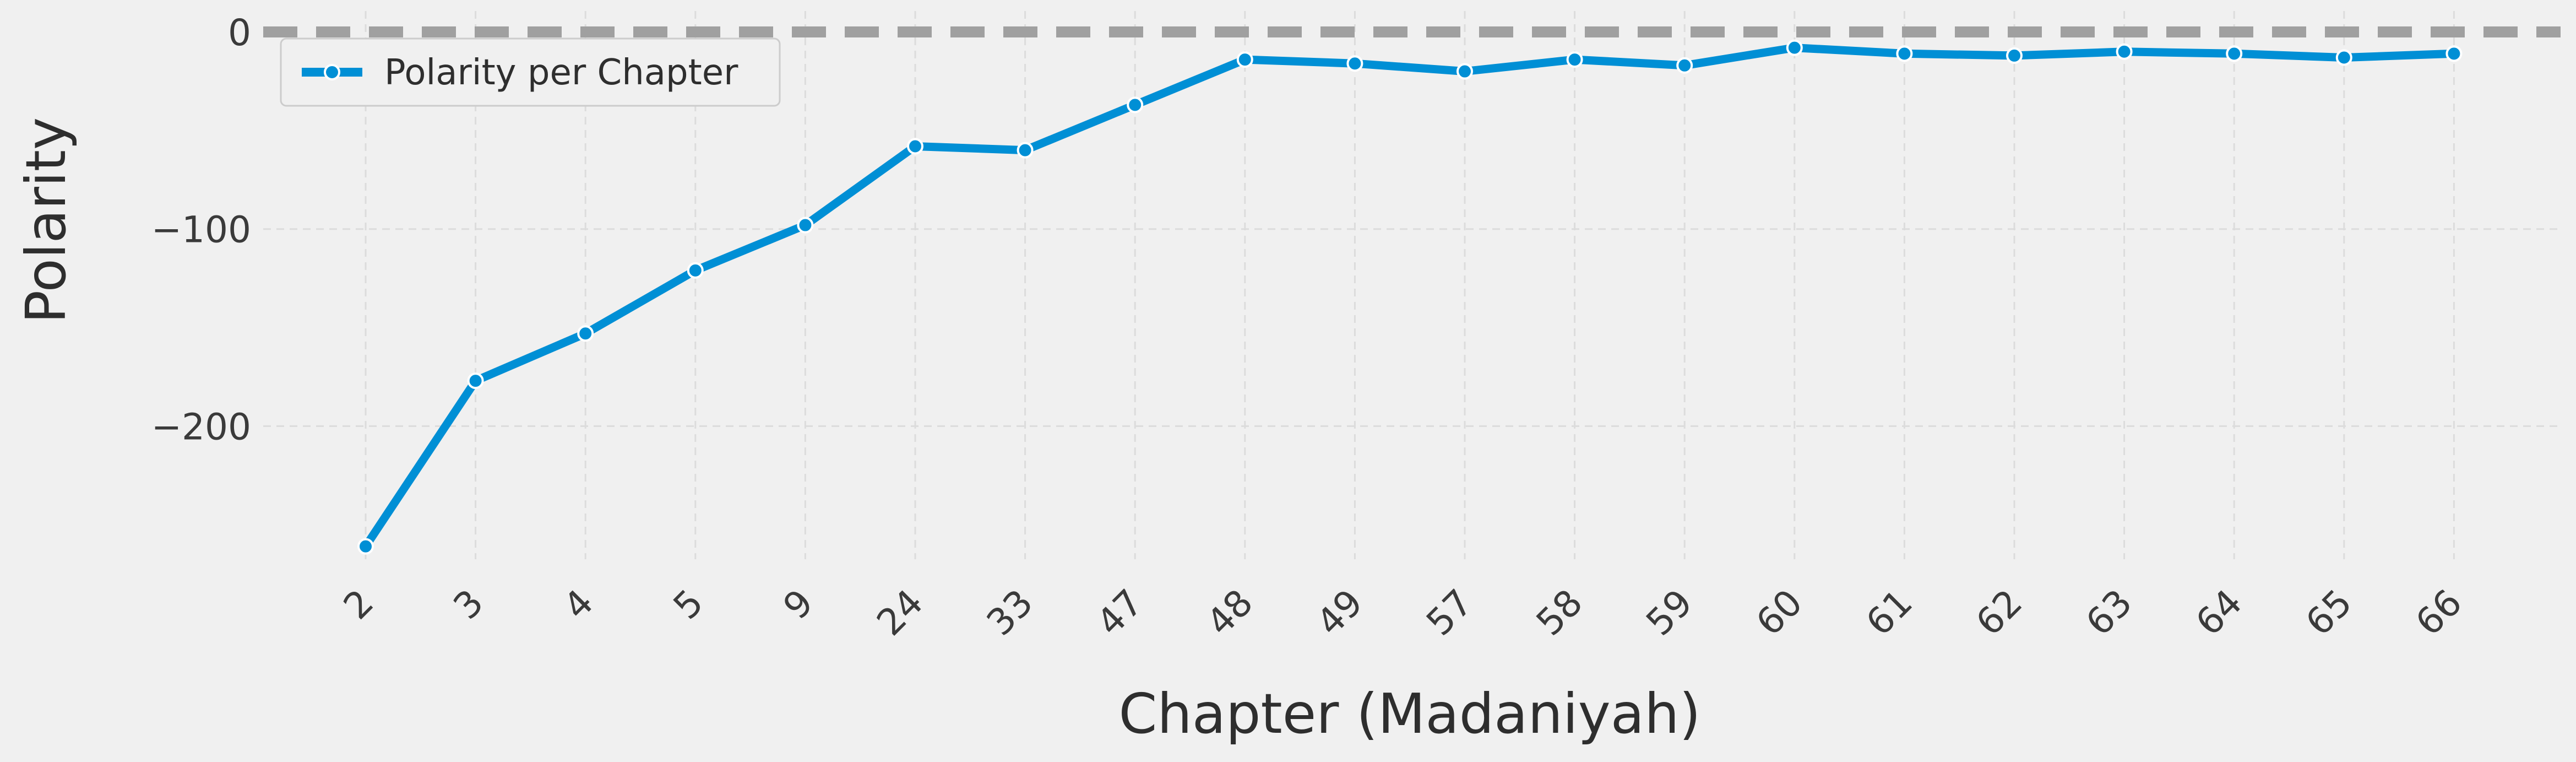  Describe the element at coordinates (46, 220) in the screenshot. I see `y-axis-title: Polarity` at that location.